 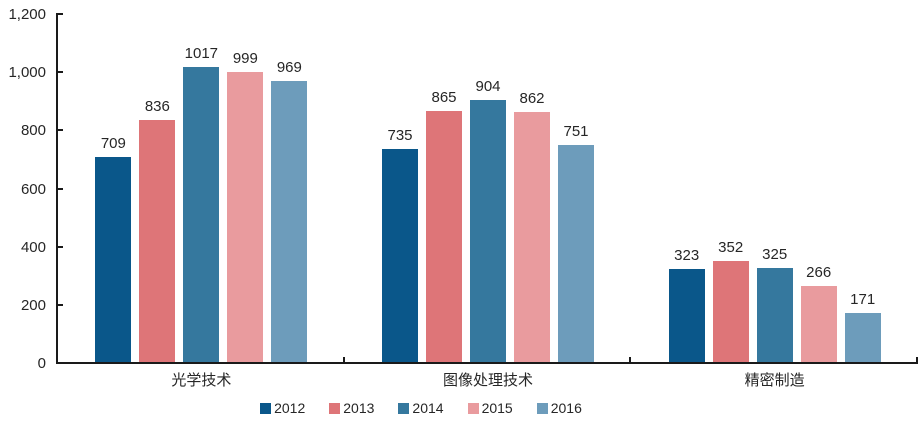 What do you see at coordinates (687, 256) in the screenshot?
I see `bar-value-label: 323` at bounding box center [687, 256].